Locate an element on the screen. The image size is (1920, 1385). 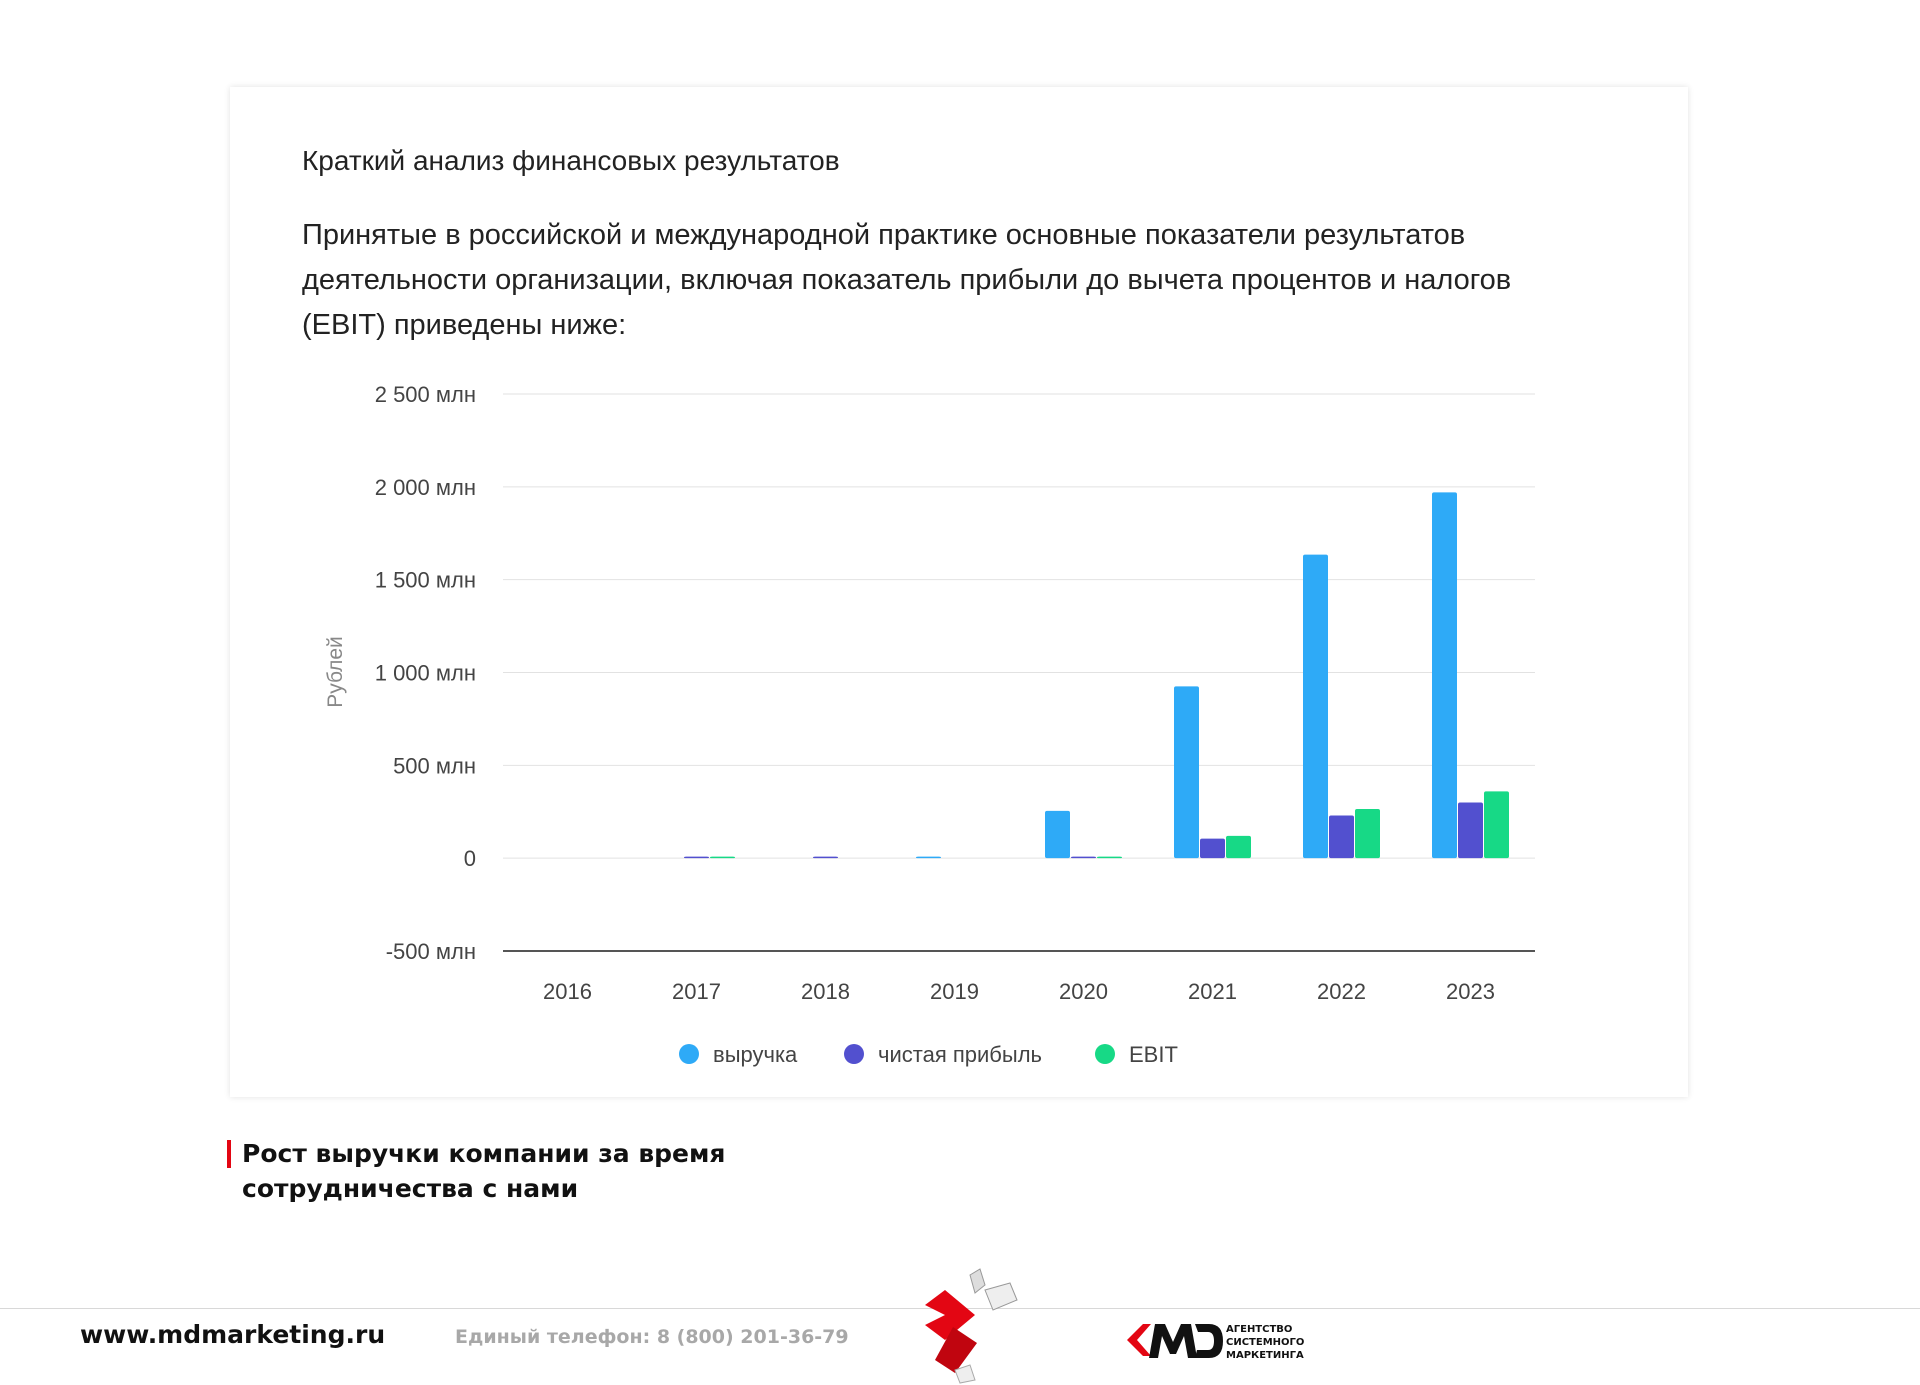
bars is located at coordinates (1096, 675).